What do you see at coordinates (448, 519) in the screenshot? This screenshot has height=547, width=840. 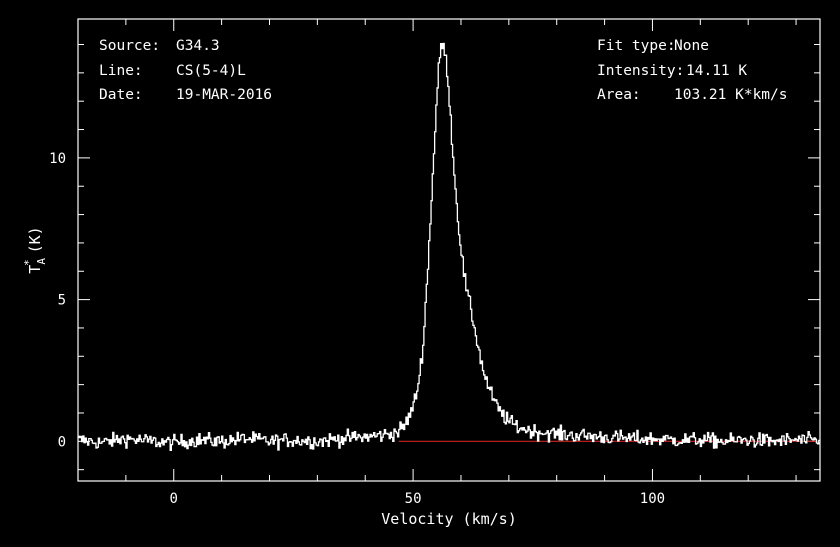 I see `x-axis-label: Velocity (km/s)` at bounding box center [448, 519].